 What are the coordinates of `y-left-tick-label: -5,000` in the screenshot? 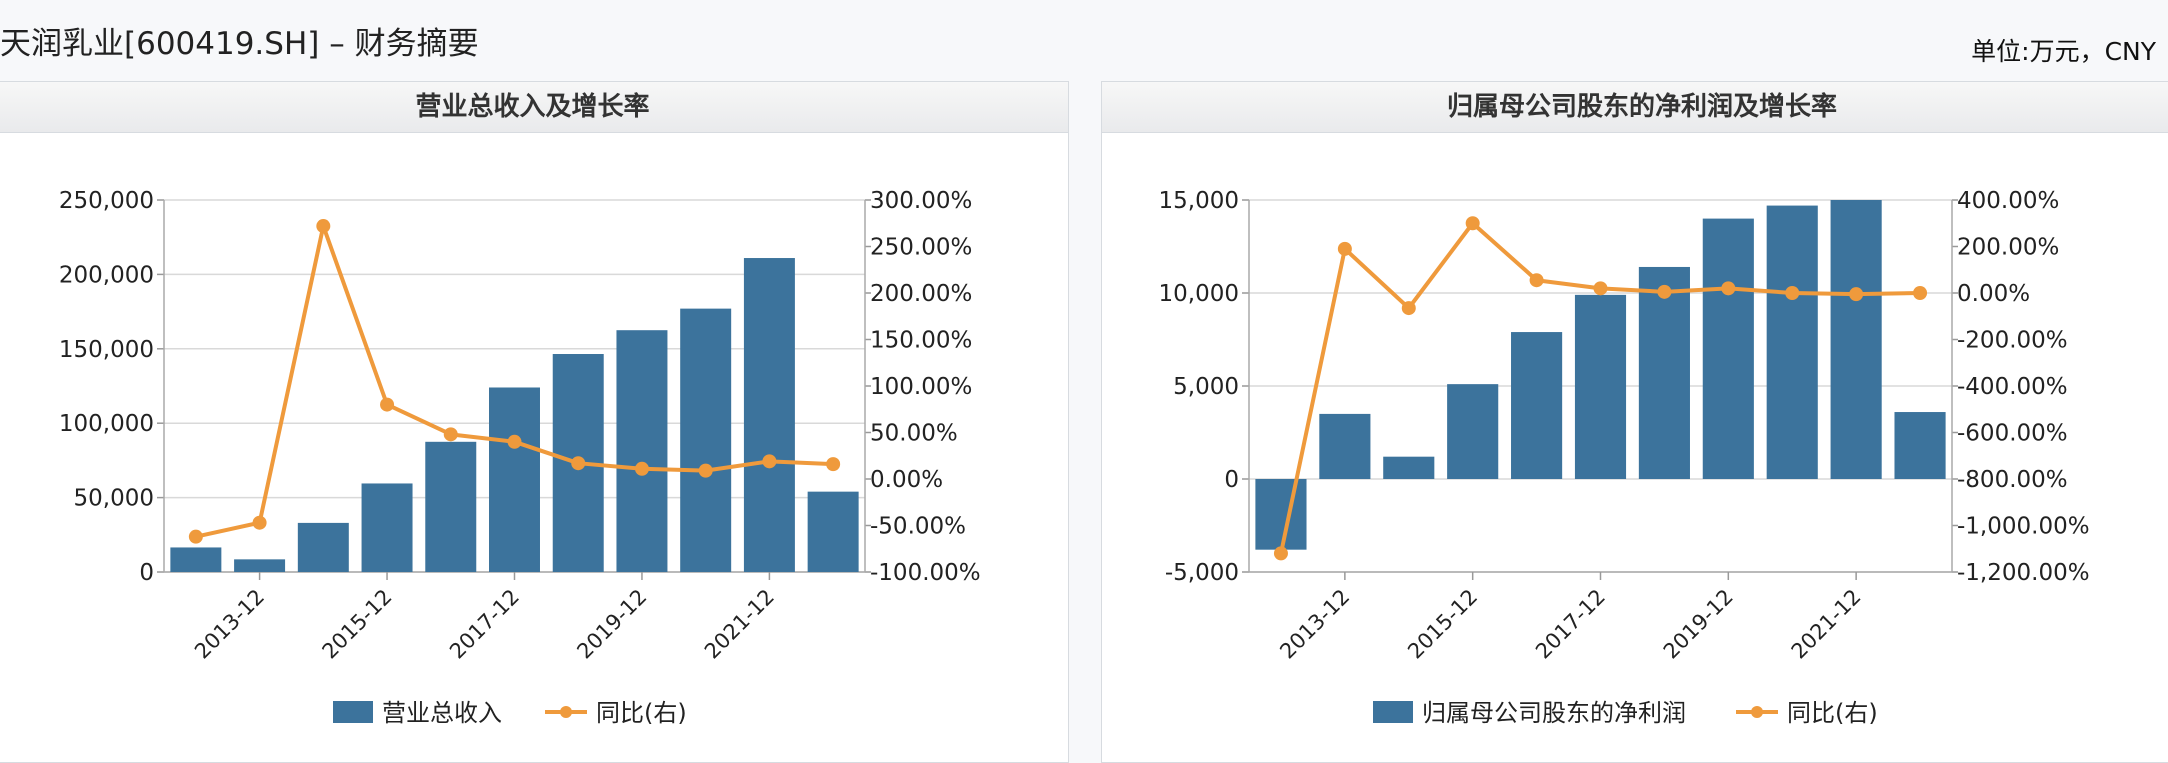 It's located at (1202, 573).